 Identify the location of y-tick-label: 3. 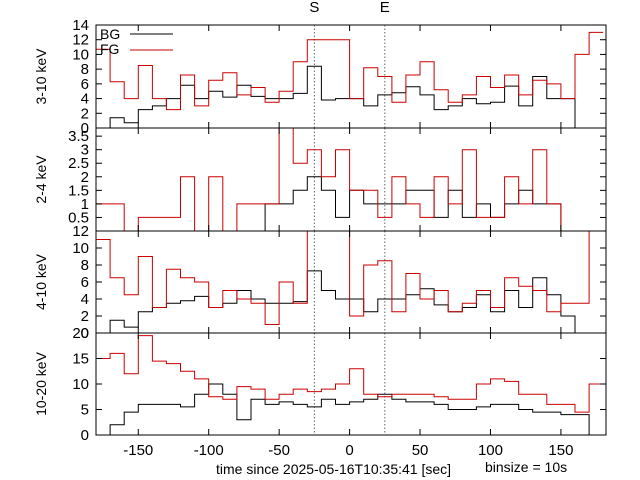
(85, 150).